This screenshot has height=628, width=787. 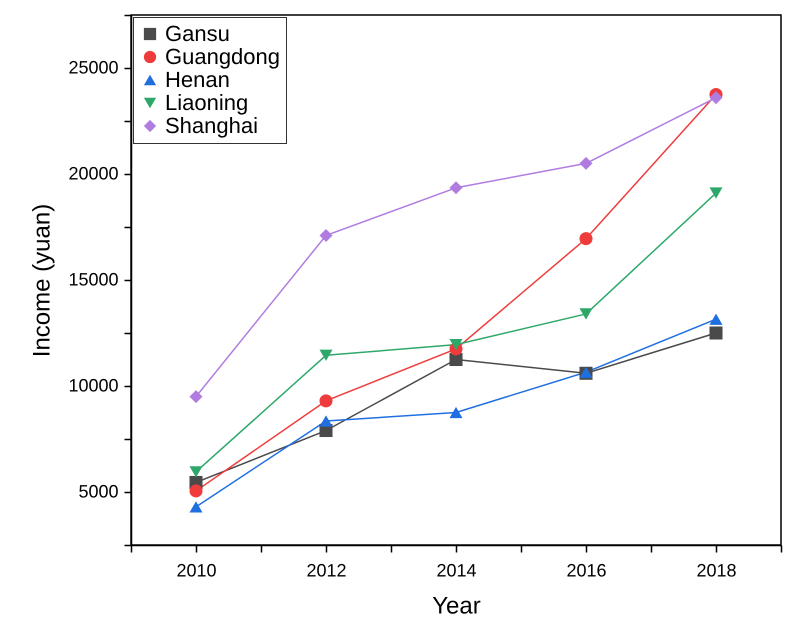 What do you see at coordinates (206, 102) in the screenshot?
I see `legend-label: Liaoning` at bounding box center [206, 102].